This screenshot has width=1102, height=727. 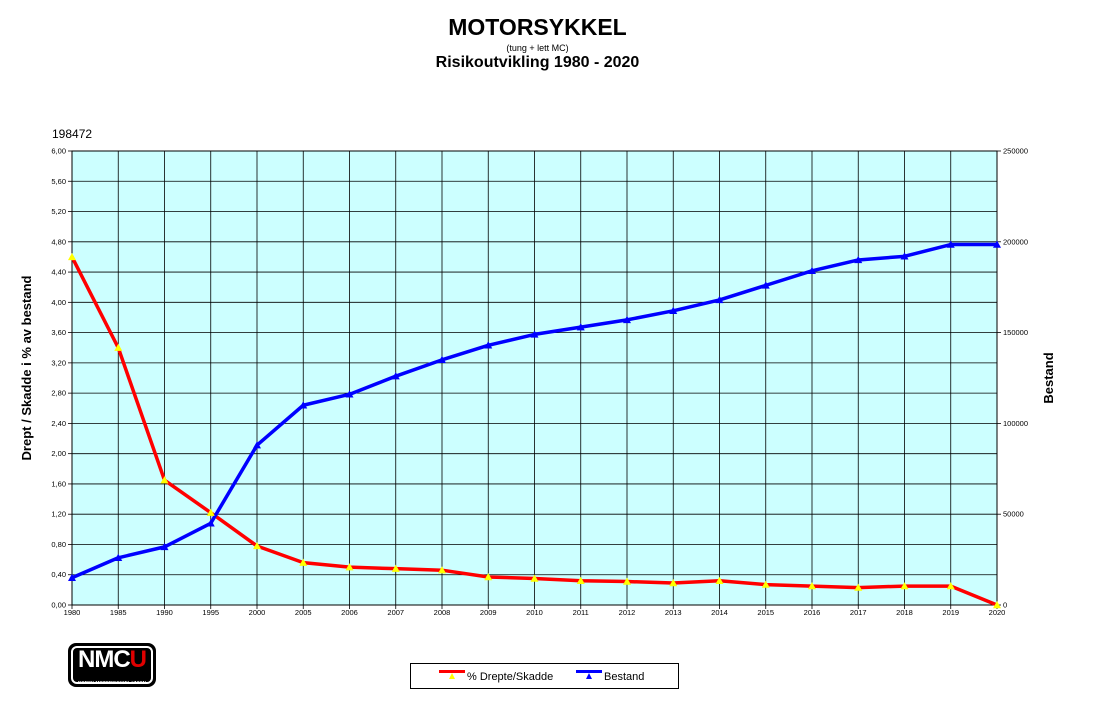 I want to click on y-tick-label: 0,40, so click(x=58, y=574).